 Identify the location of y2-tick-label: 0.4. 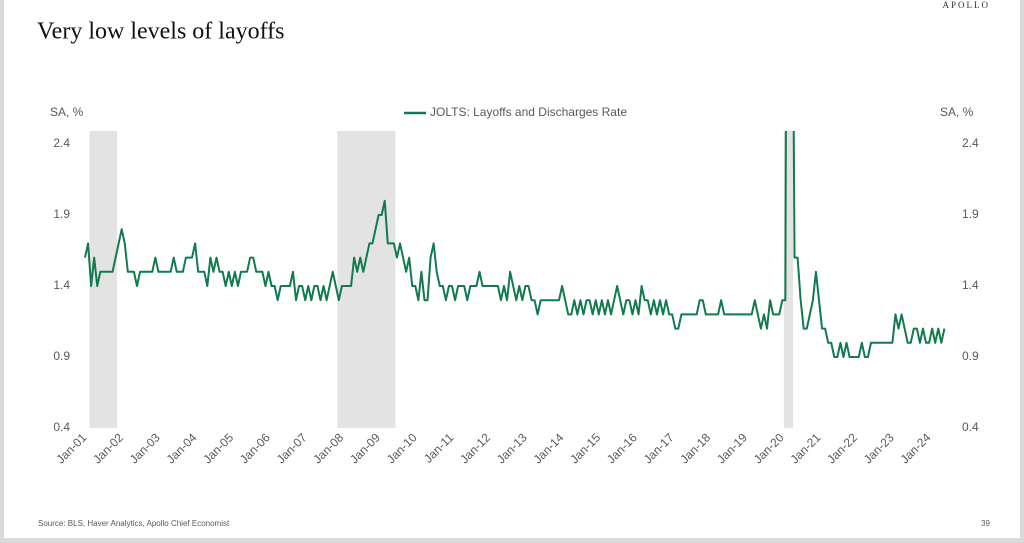
(970, 427).